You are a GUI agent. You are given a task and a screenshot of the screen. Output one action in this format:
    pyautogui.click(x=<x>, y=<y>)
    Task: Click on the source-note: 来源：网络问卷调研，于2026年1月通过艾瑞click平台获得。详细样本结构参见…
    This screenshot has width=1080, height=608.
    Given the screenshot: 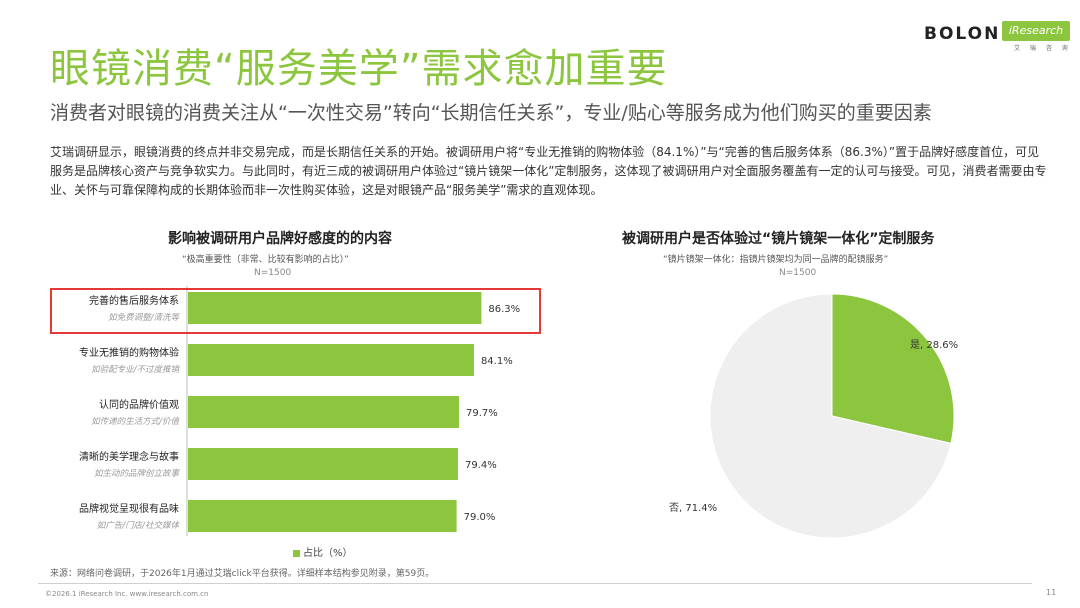 What is the action you would take?
    pyautogui.click(x=242, y=574)
    